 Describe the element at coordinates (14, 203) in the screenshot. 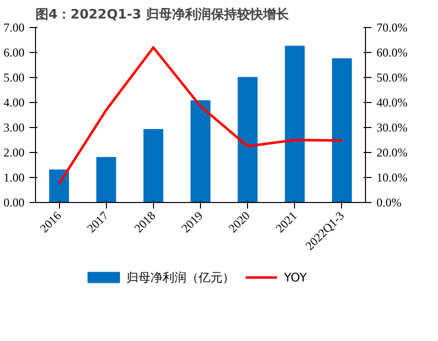

I see `y-tick-label: 0.00` at that location.